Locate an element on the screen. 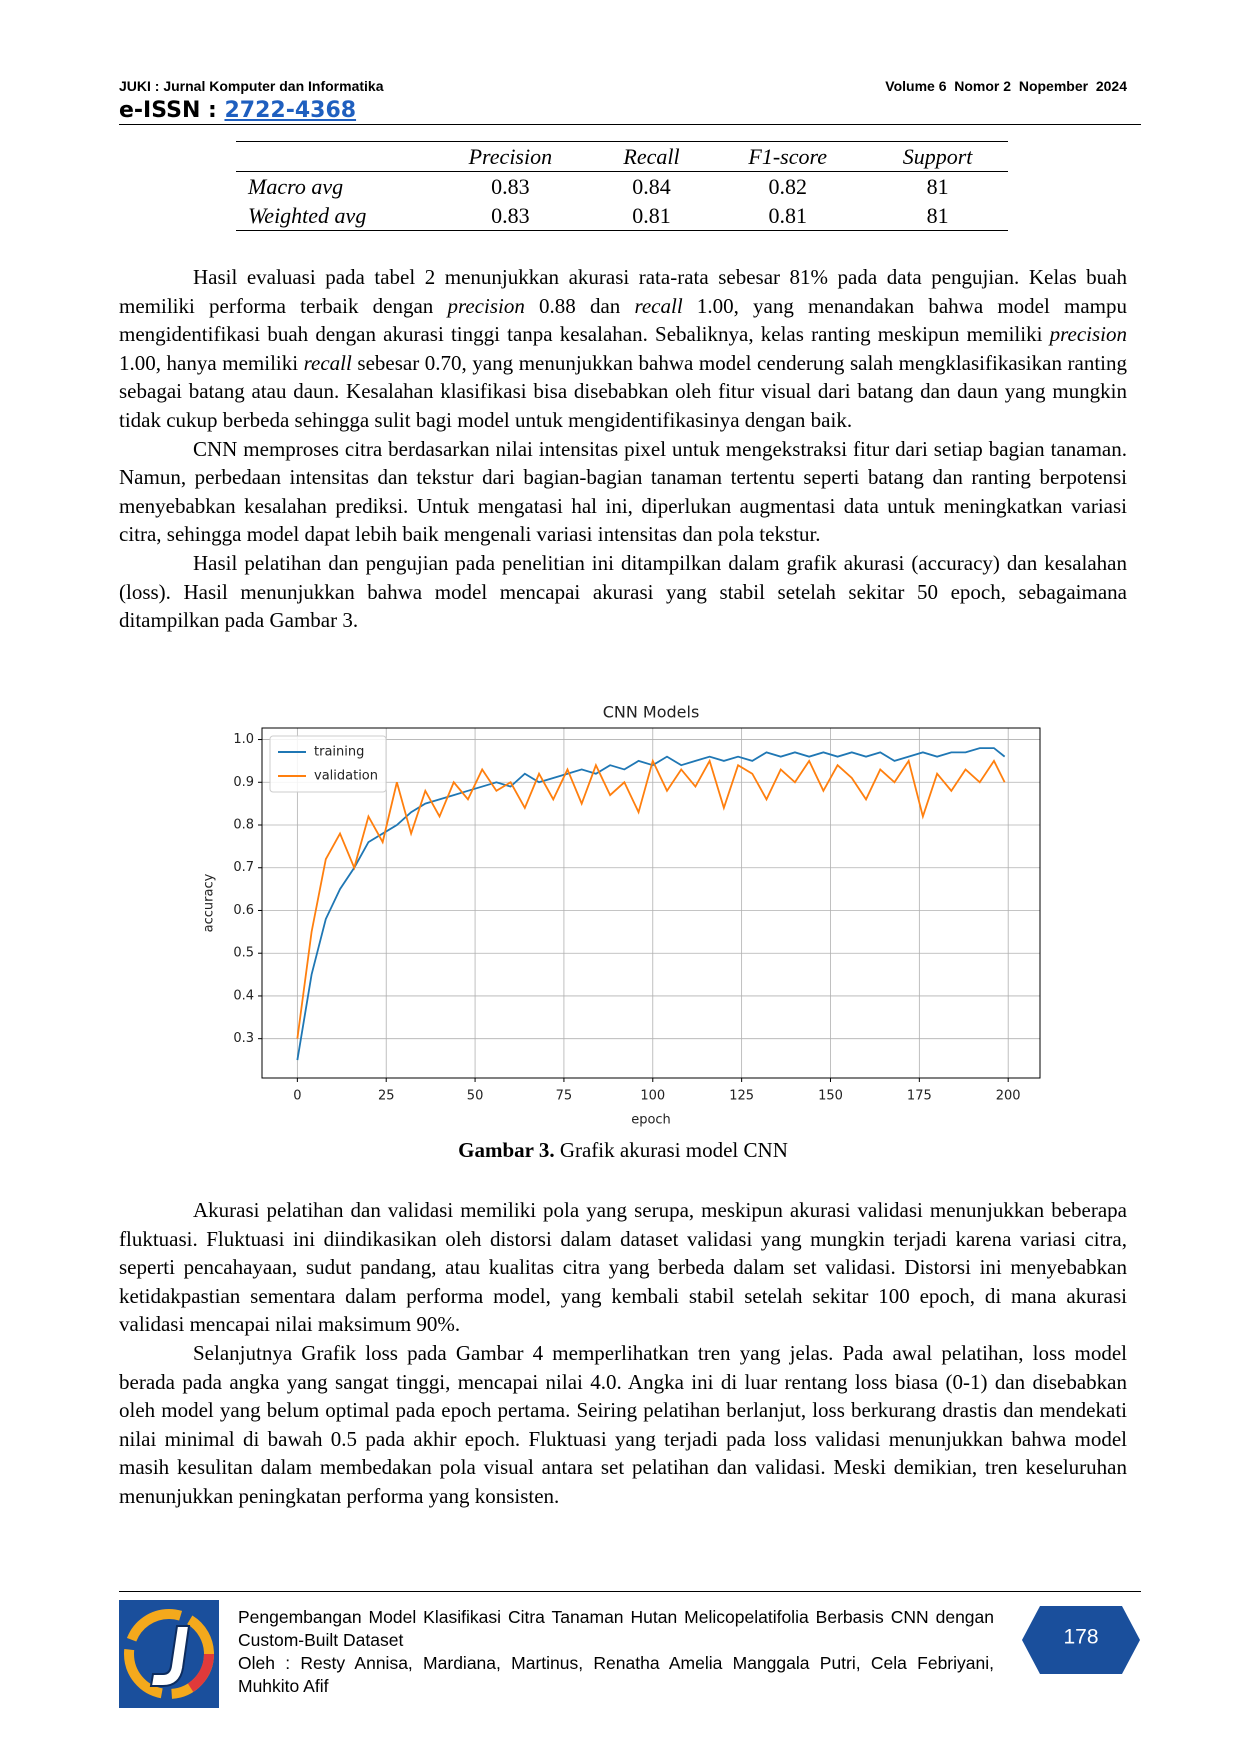  row-label: Weighted avg is located at coordinates (307, 215).